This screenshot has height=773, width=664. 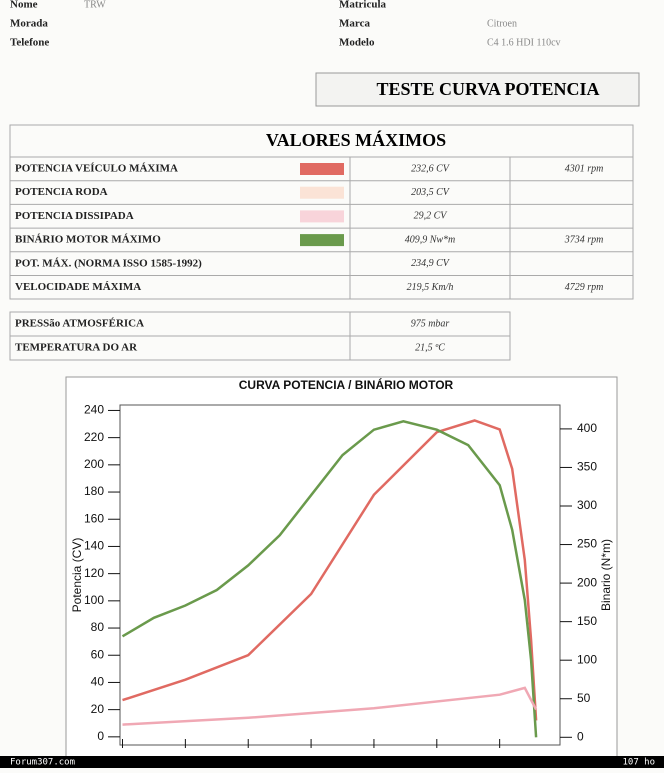 I want to click on field-value: Citroen, so click(x=502, y=23).